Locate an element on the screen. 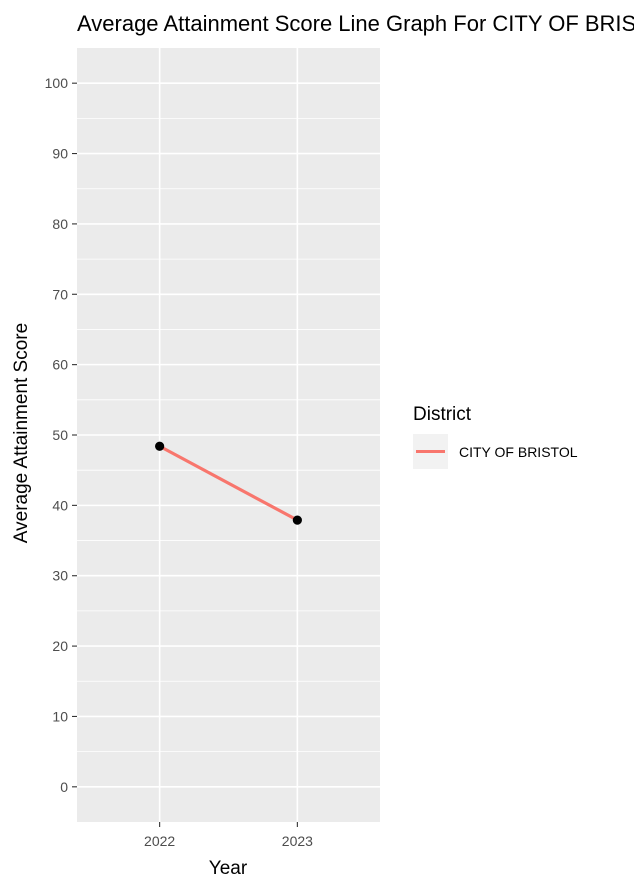  legend: District CITY OF BRISTOL is located at coordinates (495, 436).